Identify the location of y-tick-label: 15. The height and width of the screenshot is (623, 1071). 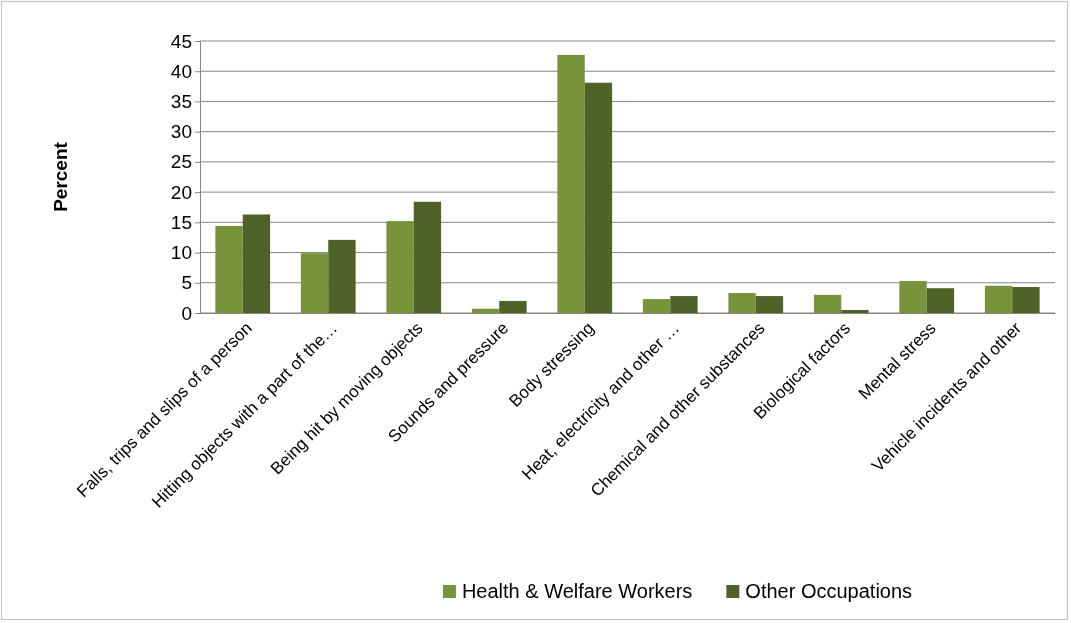
(181, 222).